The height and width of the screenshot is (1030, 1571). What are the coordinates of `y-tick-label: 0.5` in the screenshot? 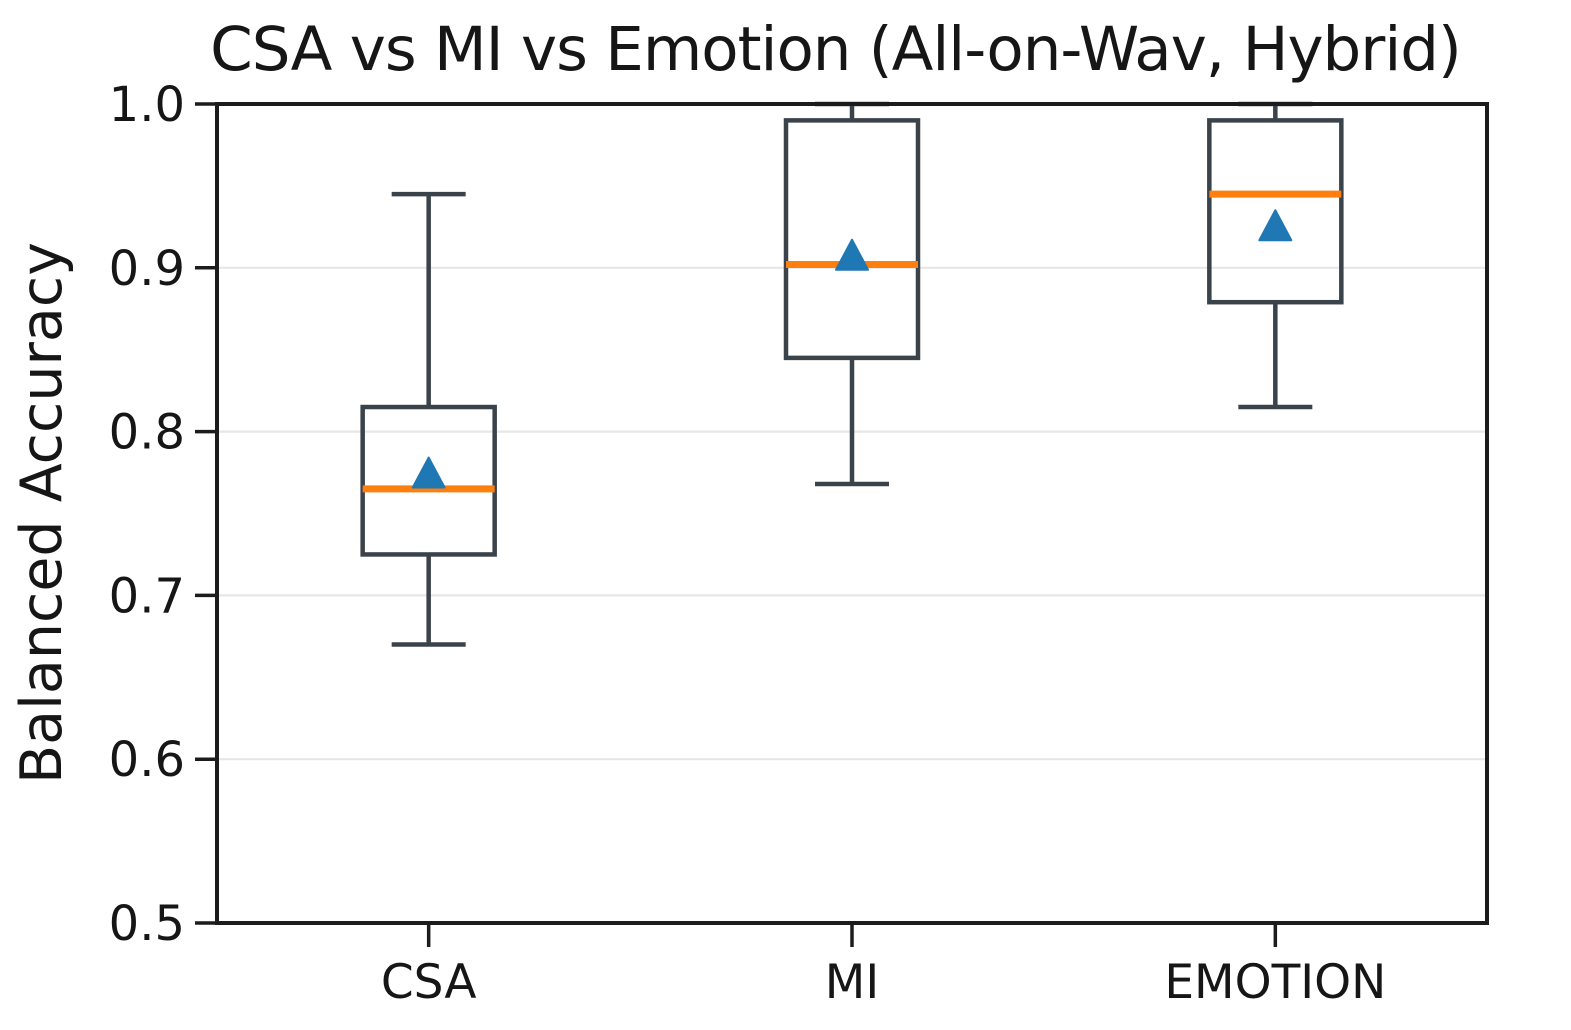 It's located at (147, 924).